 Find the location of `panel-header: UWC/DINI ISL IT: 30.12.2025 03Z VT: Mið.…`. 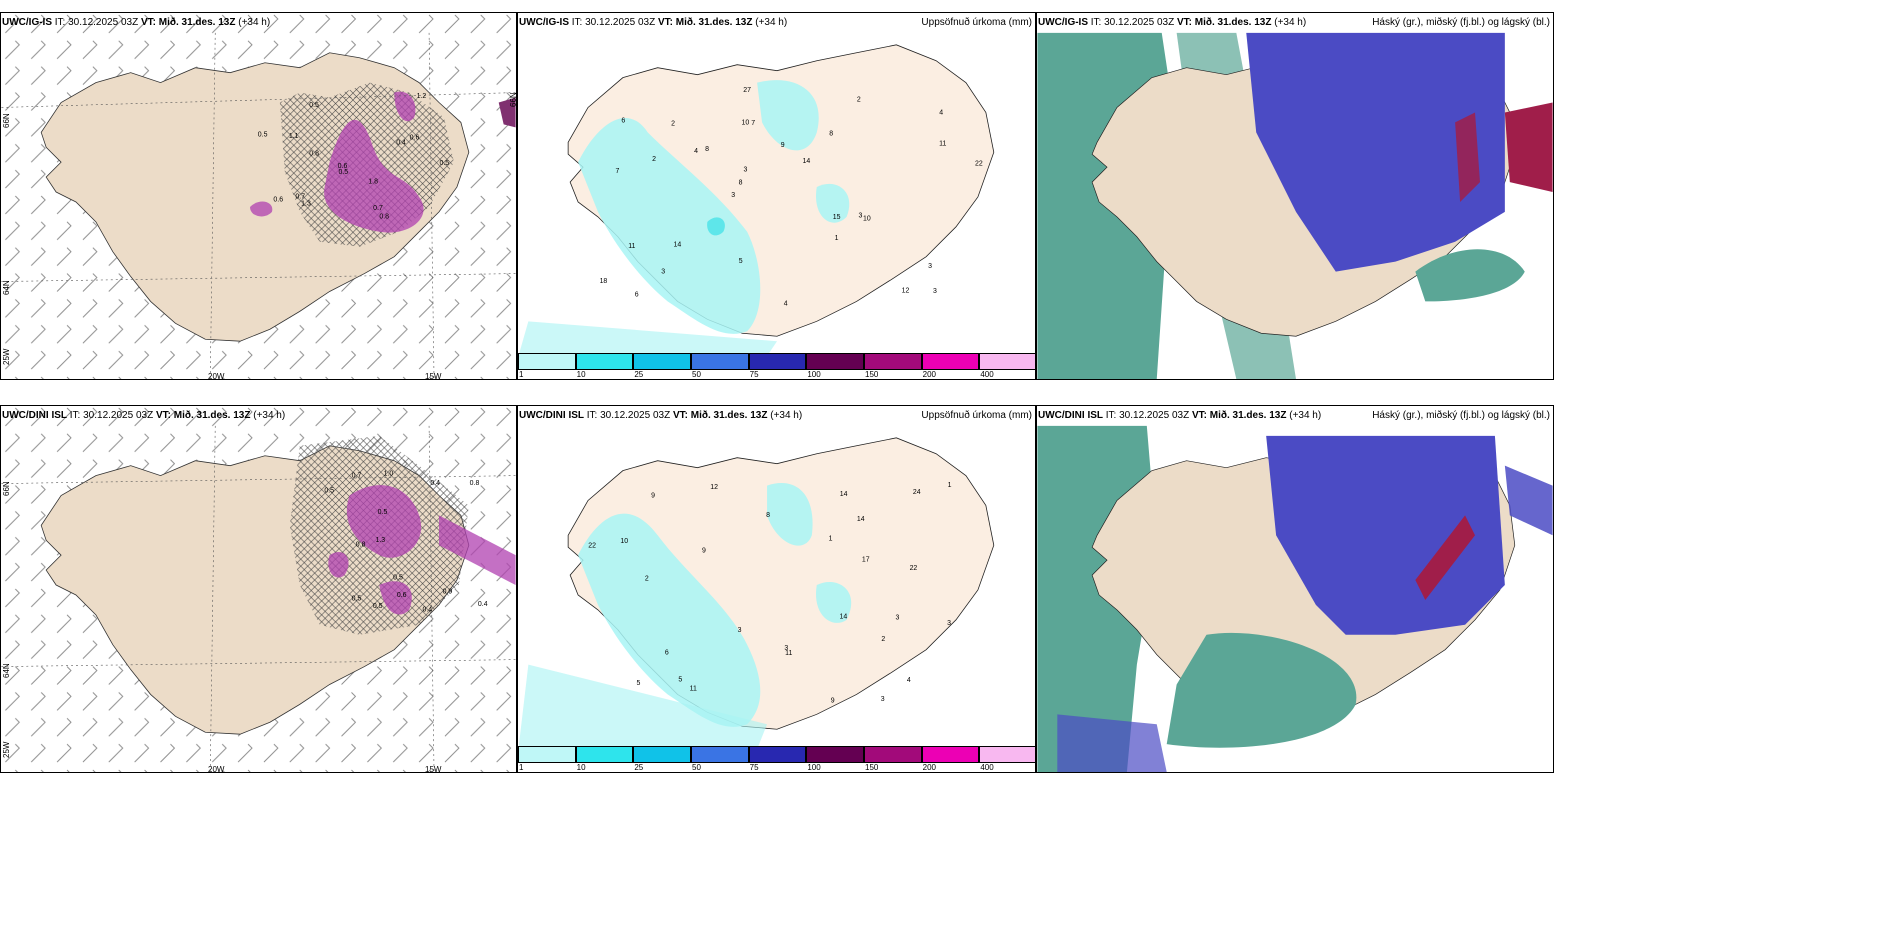

panel-header: UWC/DINI ISL IT: 30.12.2025 03Z VT: Mið.… is located at coordinates (1180, 415).